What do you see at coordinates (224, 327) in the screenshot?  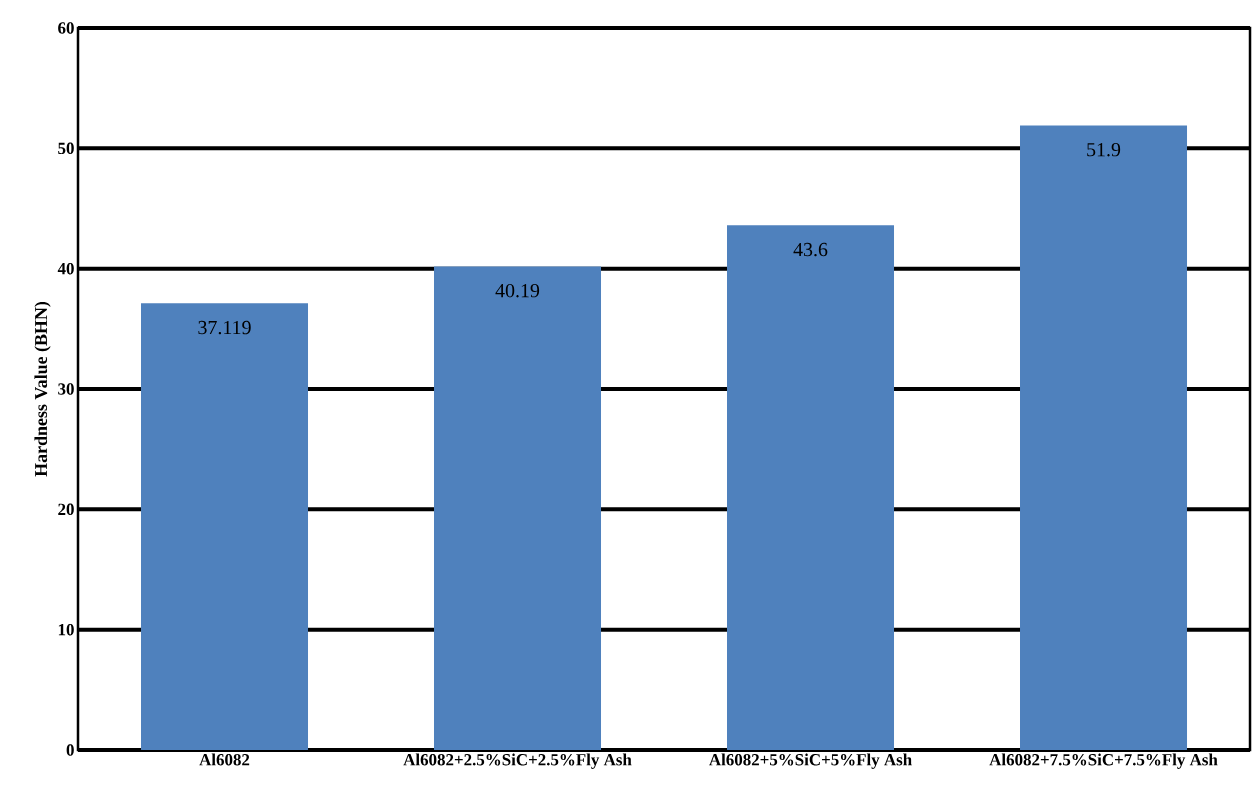 I see `data-label: 37.119` at bounding box center [224, 327].